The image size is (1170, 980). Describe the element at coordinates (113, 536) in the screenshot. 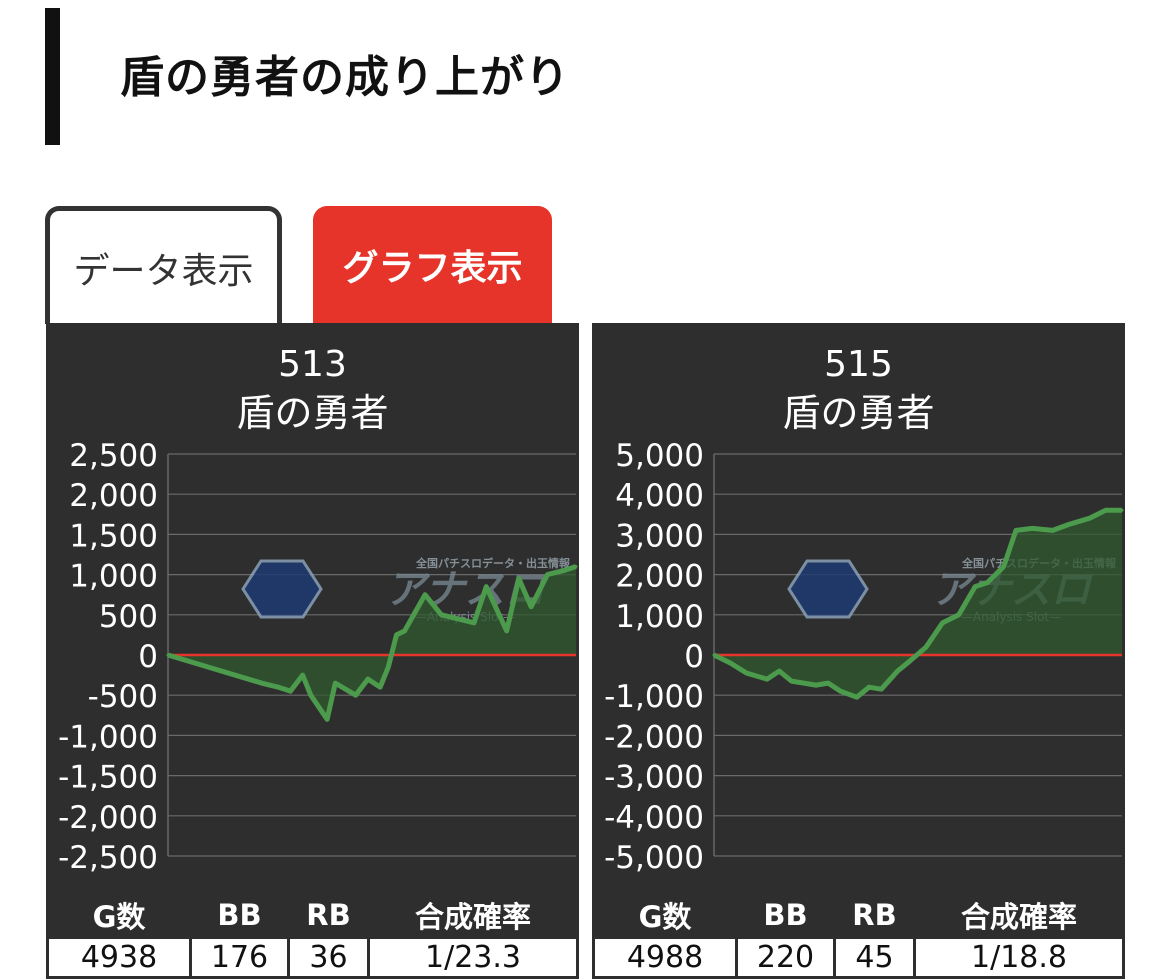

I see `y-tick-label: 1,500` at that location.